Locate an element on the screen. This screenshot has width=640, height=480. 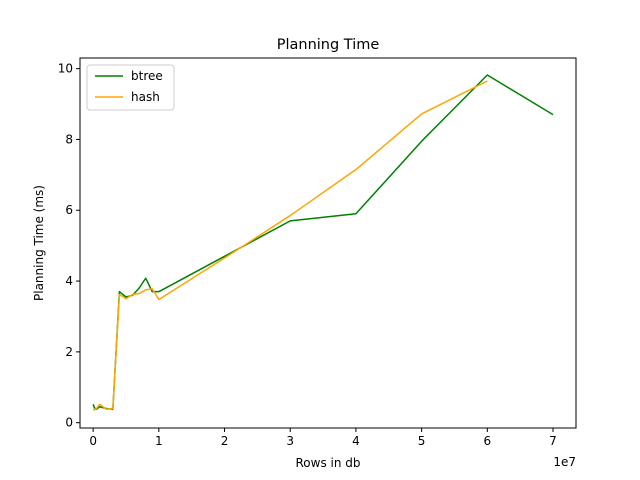
y-tick-label: 8 is located at coordinates (69, 139).